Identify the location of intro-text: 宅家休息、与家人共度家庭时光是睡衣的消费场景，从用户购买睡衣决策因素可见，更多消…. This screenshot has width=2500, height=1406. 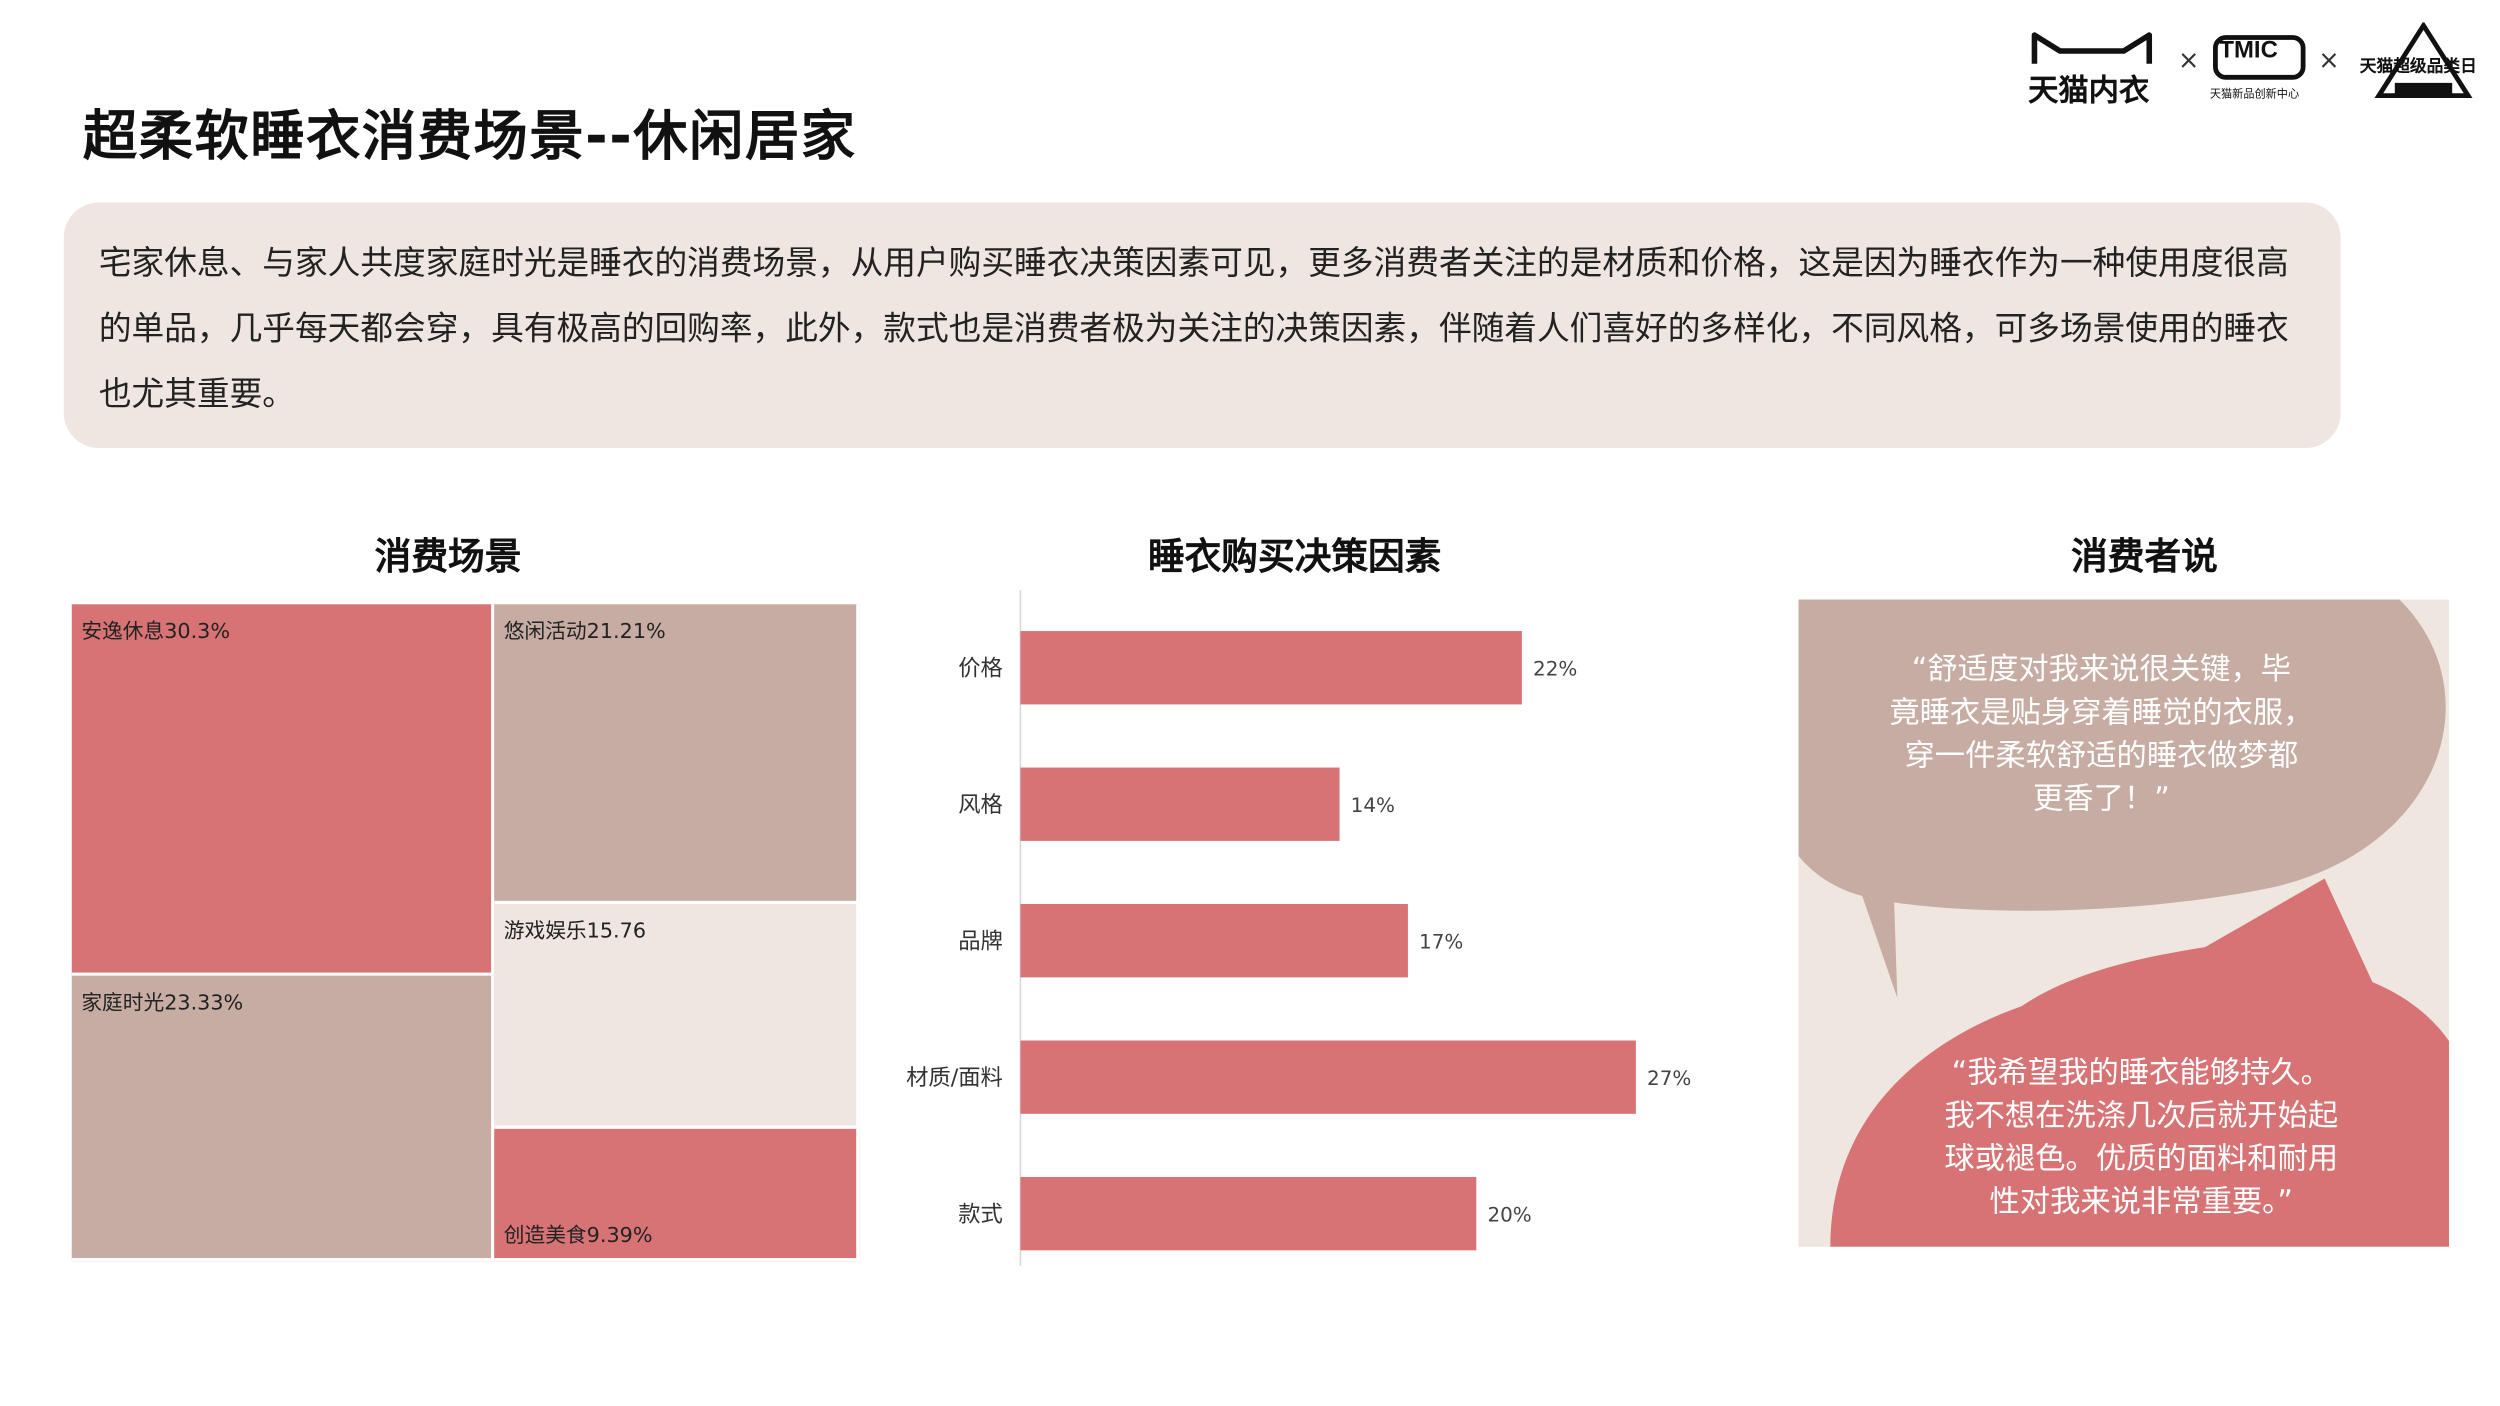
(1193, 328).